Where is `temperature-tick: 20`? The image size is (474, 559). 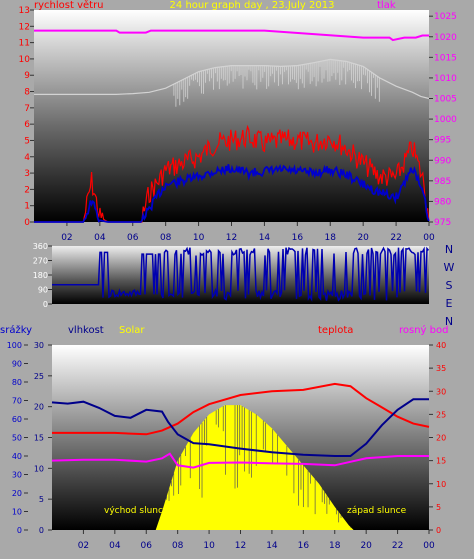
temperature-tick: 20 is located at coordinates (441, 438).